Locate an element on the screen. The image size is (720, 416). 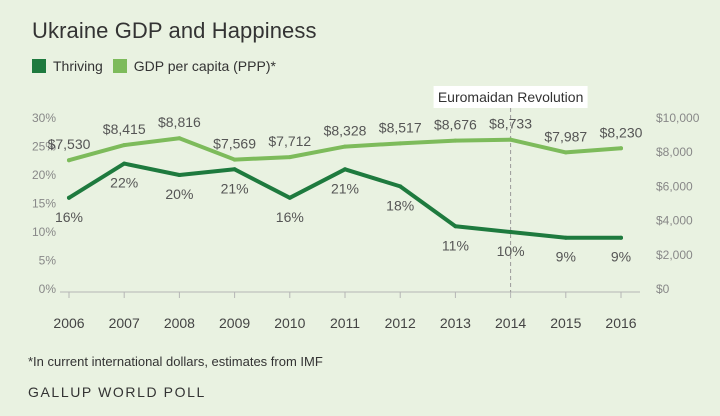
right-axis-tick-label: $2,000 is located at coordinates (674, 255).